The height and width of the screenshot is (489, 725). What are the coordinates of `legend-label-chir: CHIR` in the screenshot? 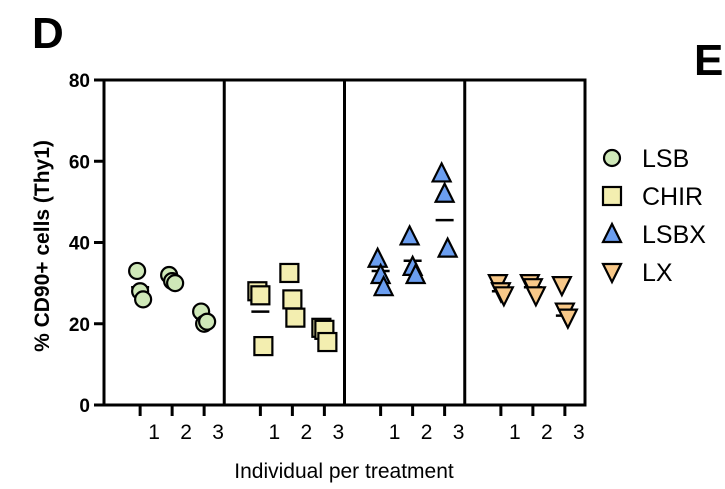 It's located at (672, 197).